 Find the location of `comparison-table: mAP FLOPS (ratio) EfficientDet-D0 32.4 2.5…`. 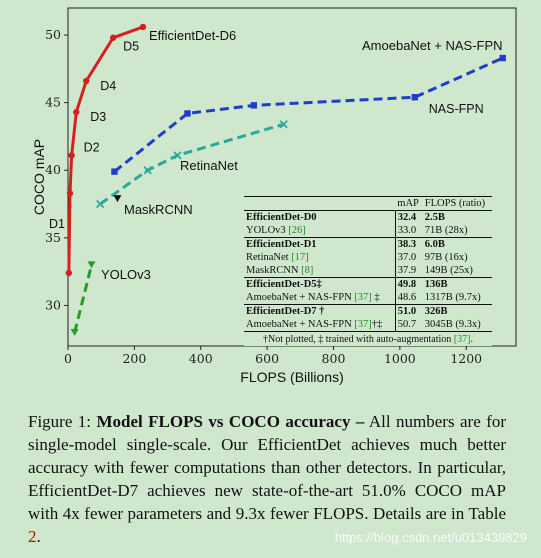

comparison-table: mAP FLOPS (ratio) EfficientDet-D0 32.4 2.5… is located at coordinates (368, 271).